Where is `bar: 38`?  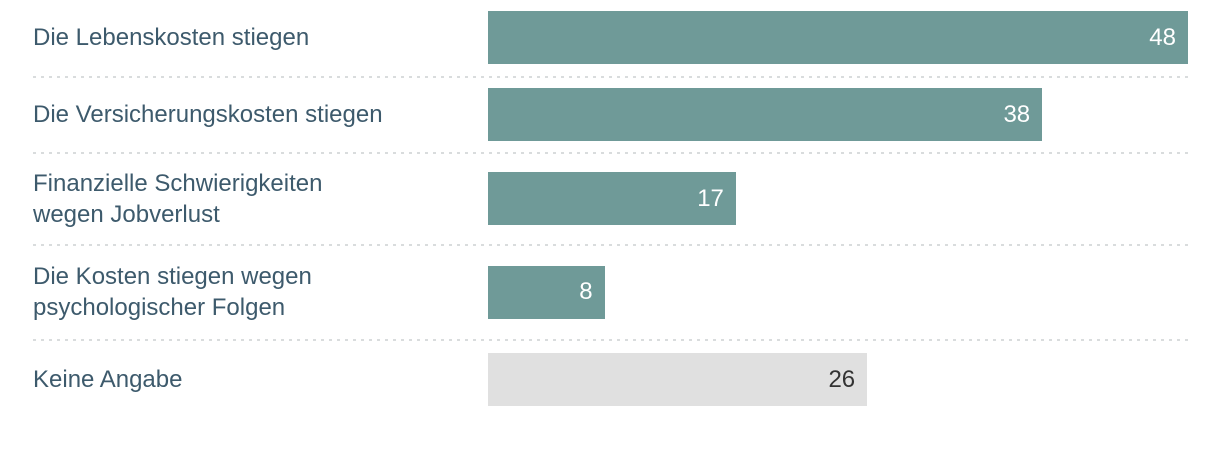 bar: 38 is located at coordinates (765, 114).